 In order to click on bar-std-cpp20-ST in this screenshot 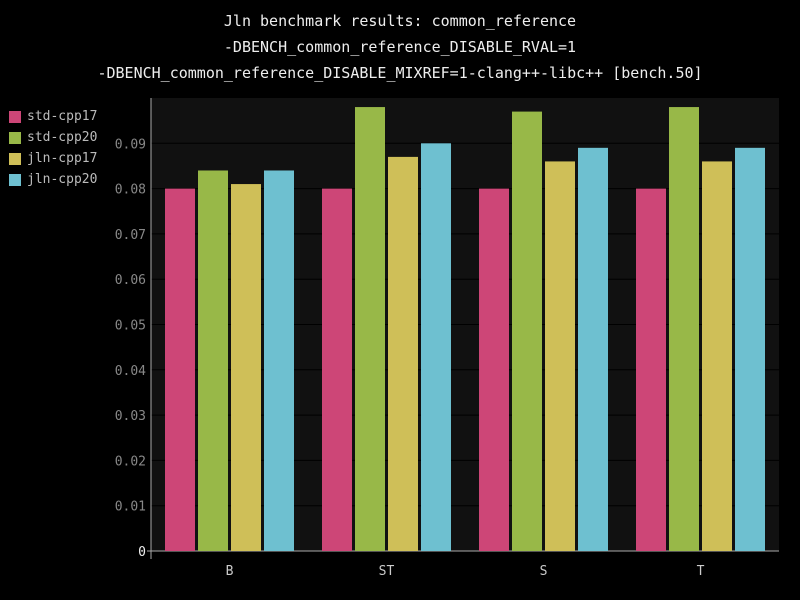, I will do `click(370, 329)`.